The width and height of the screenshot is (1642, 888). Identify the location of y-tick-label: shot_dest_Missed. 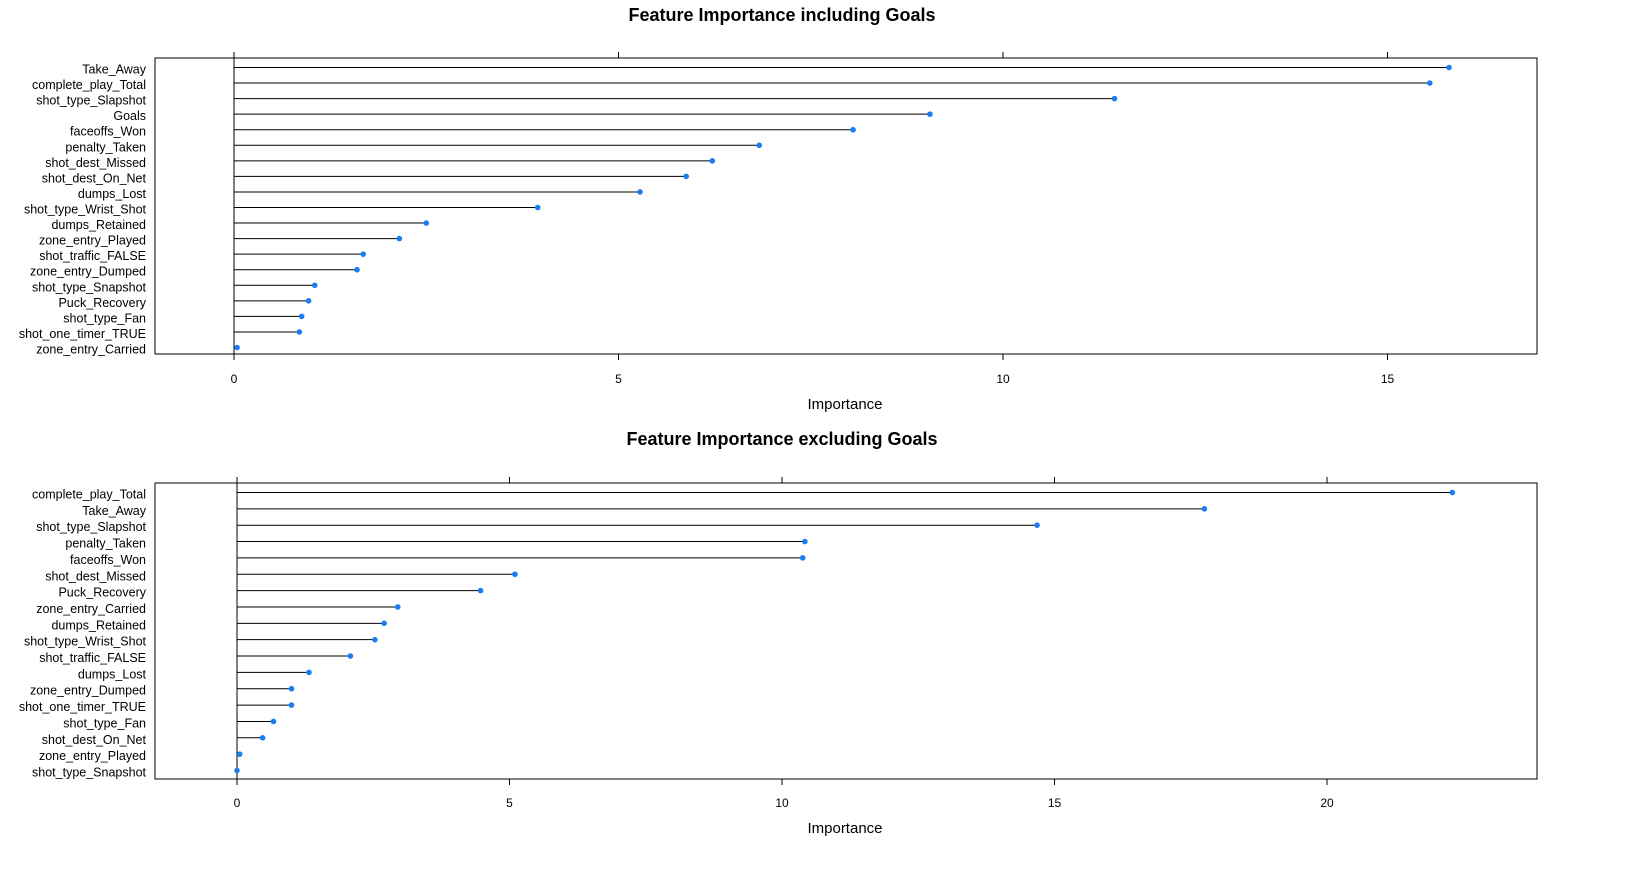
(95, 576).